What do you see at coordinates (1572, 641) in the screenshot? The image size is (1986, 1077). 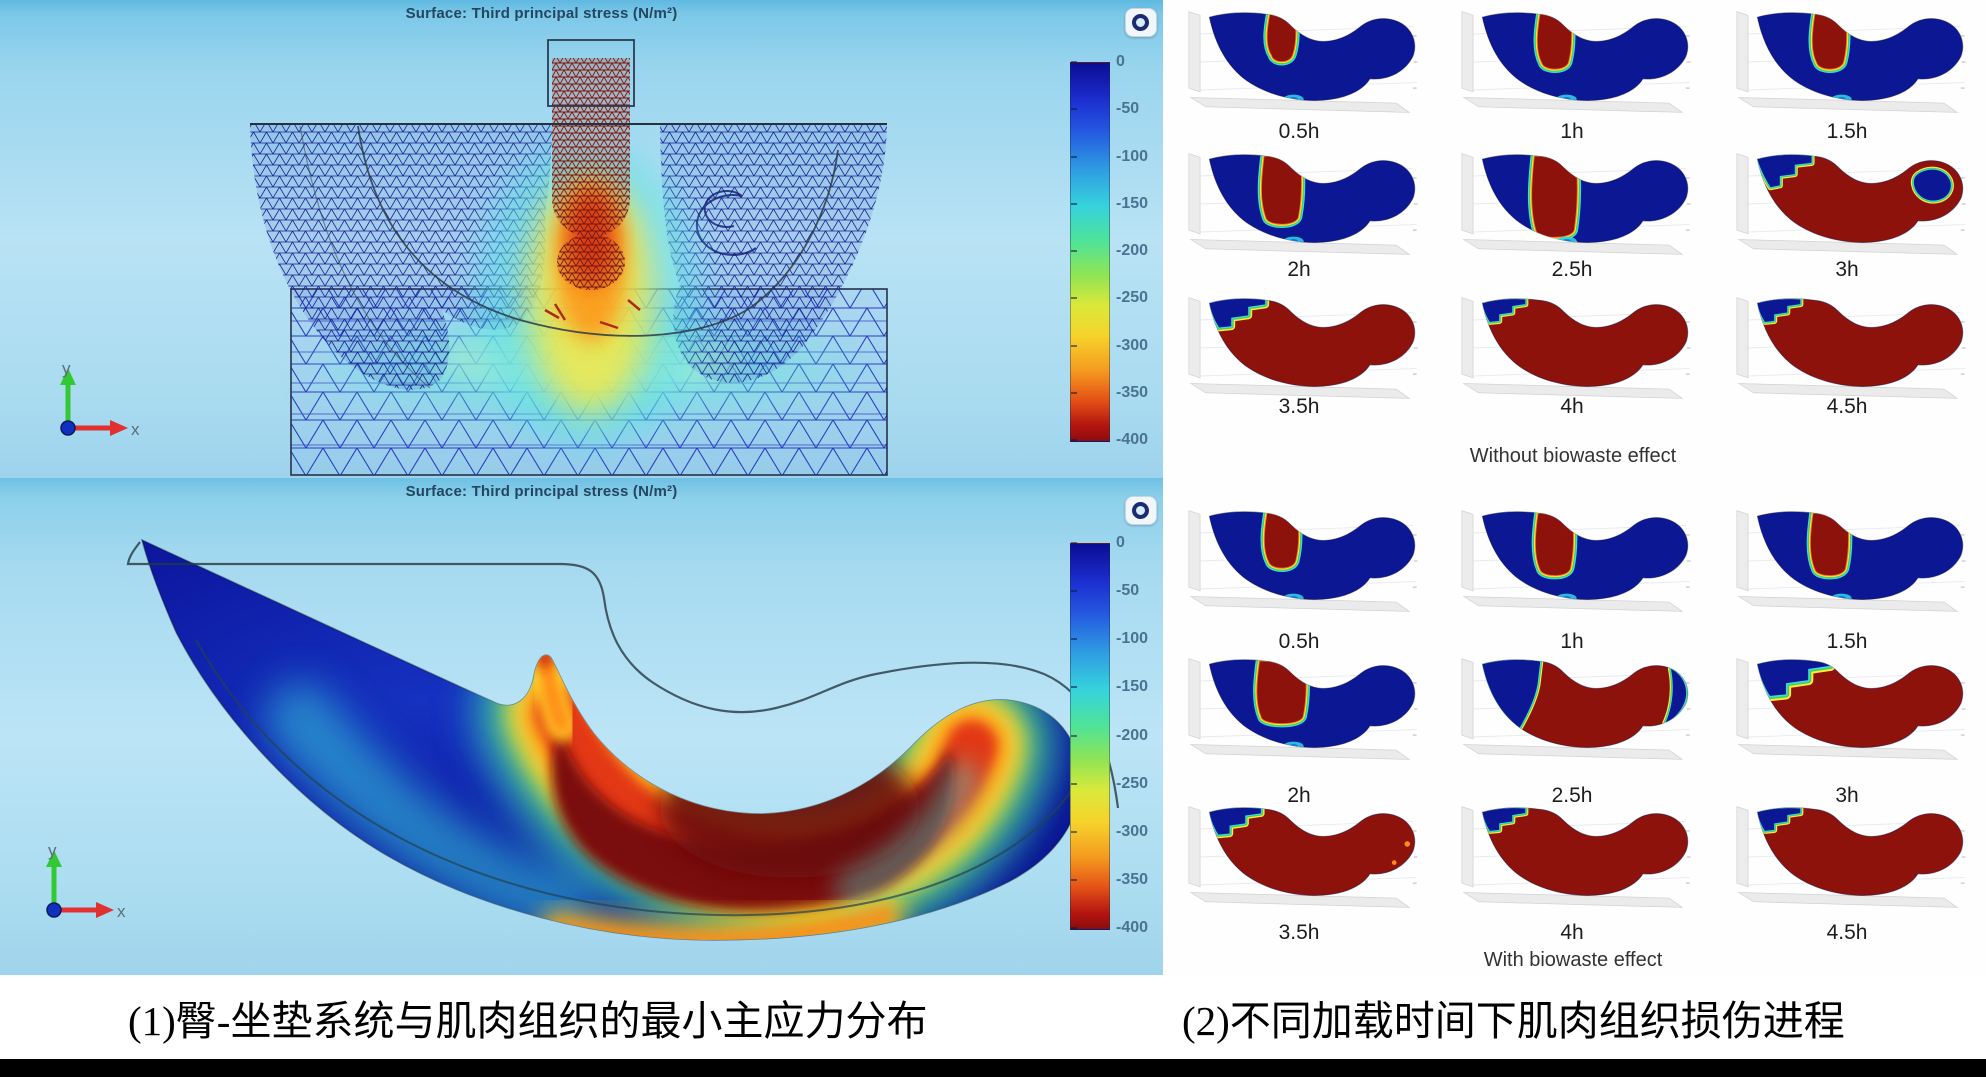 I see `time-label: 1h` at bounding box center [1572, 641].